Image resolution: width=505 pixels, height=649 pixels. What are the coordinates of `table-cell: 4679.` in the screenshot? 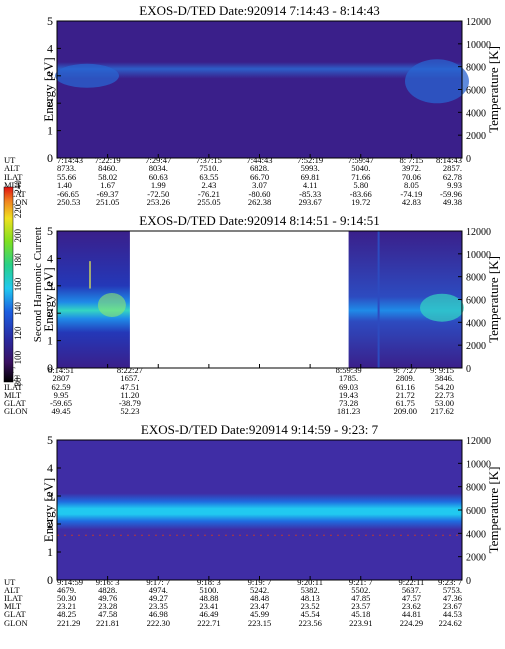 It's located at (66, 590).